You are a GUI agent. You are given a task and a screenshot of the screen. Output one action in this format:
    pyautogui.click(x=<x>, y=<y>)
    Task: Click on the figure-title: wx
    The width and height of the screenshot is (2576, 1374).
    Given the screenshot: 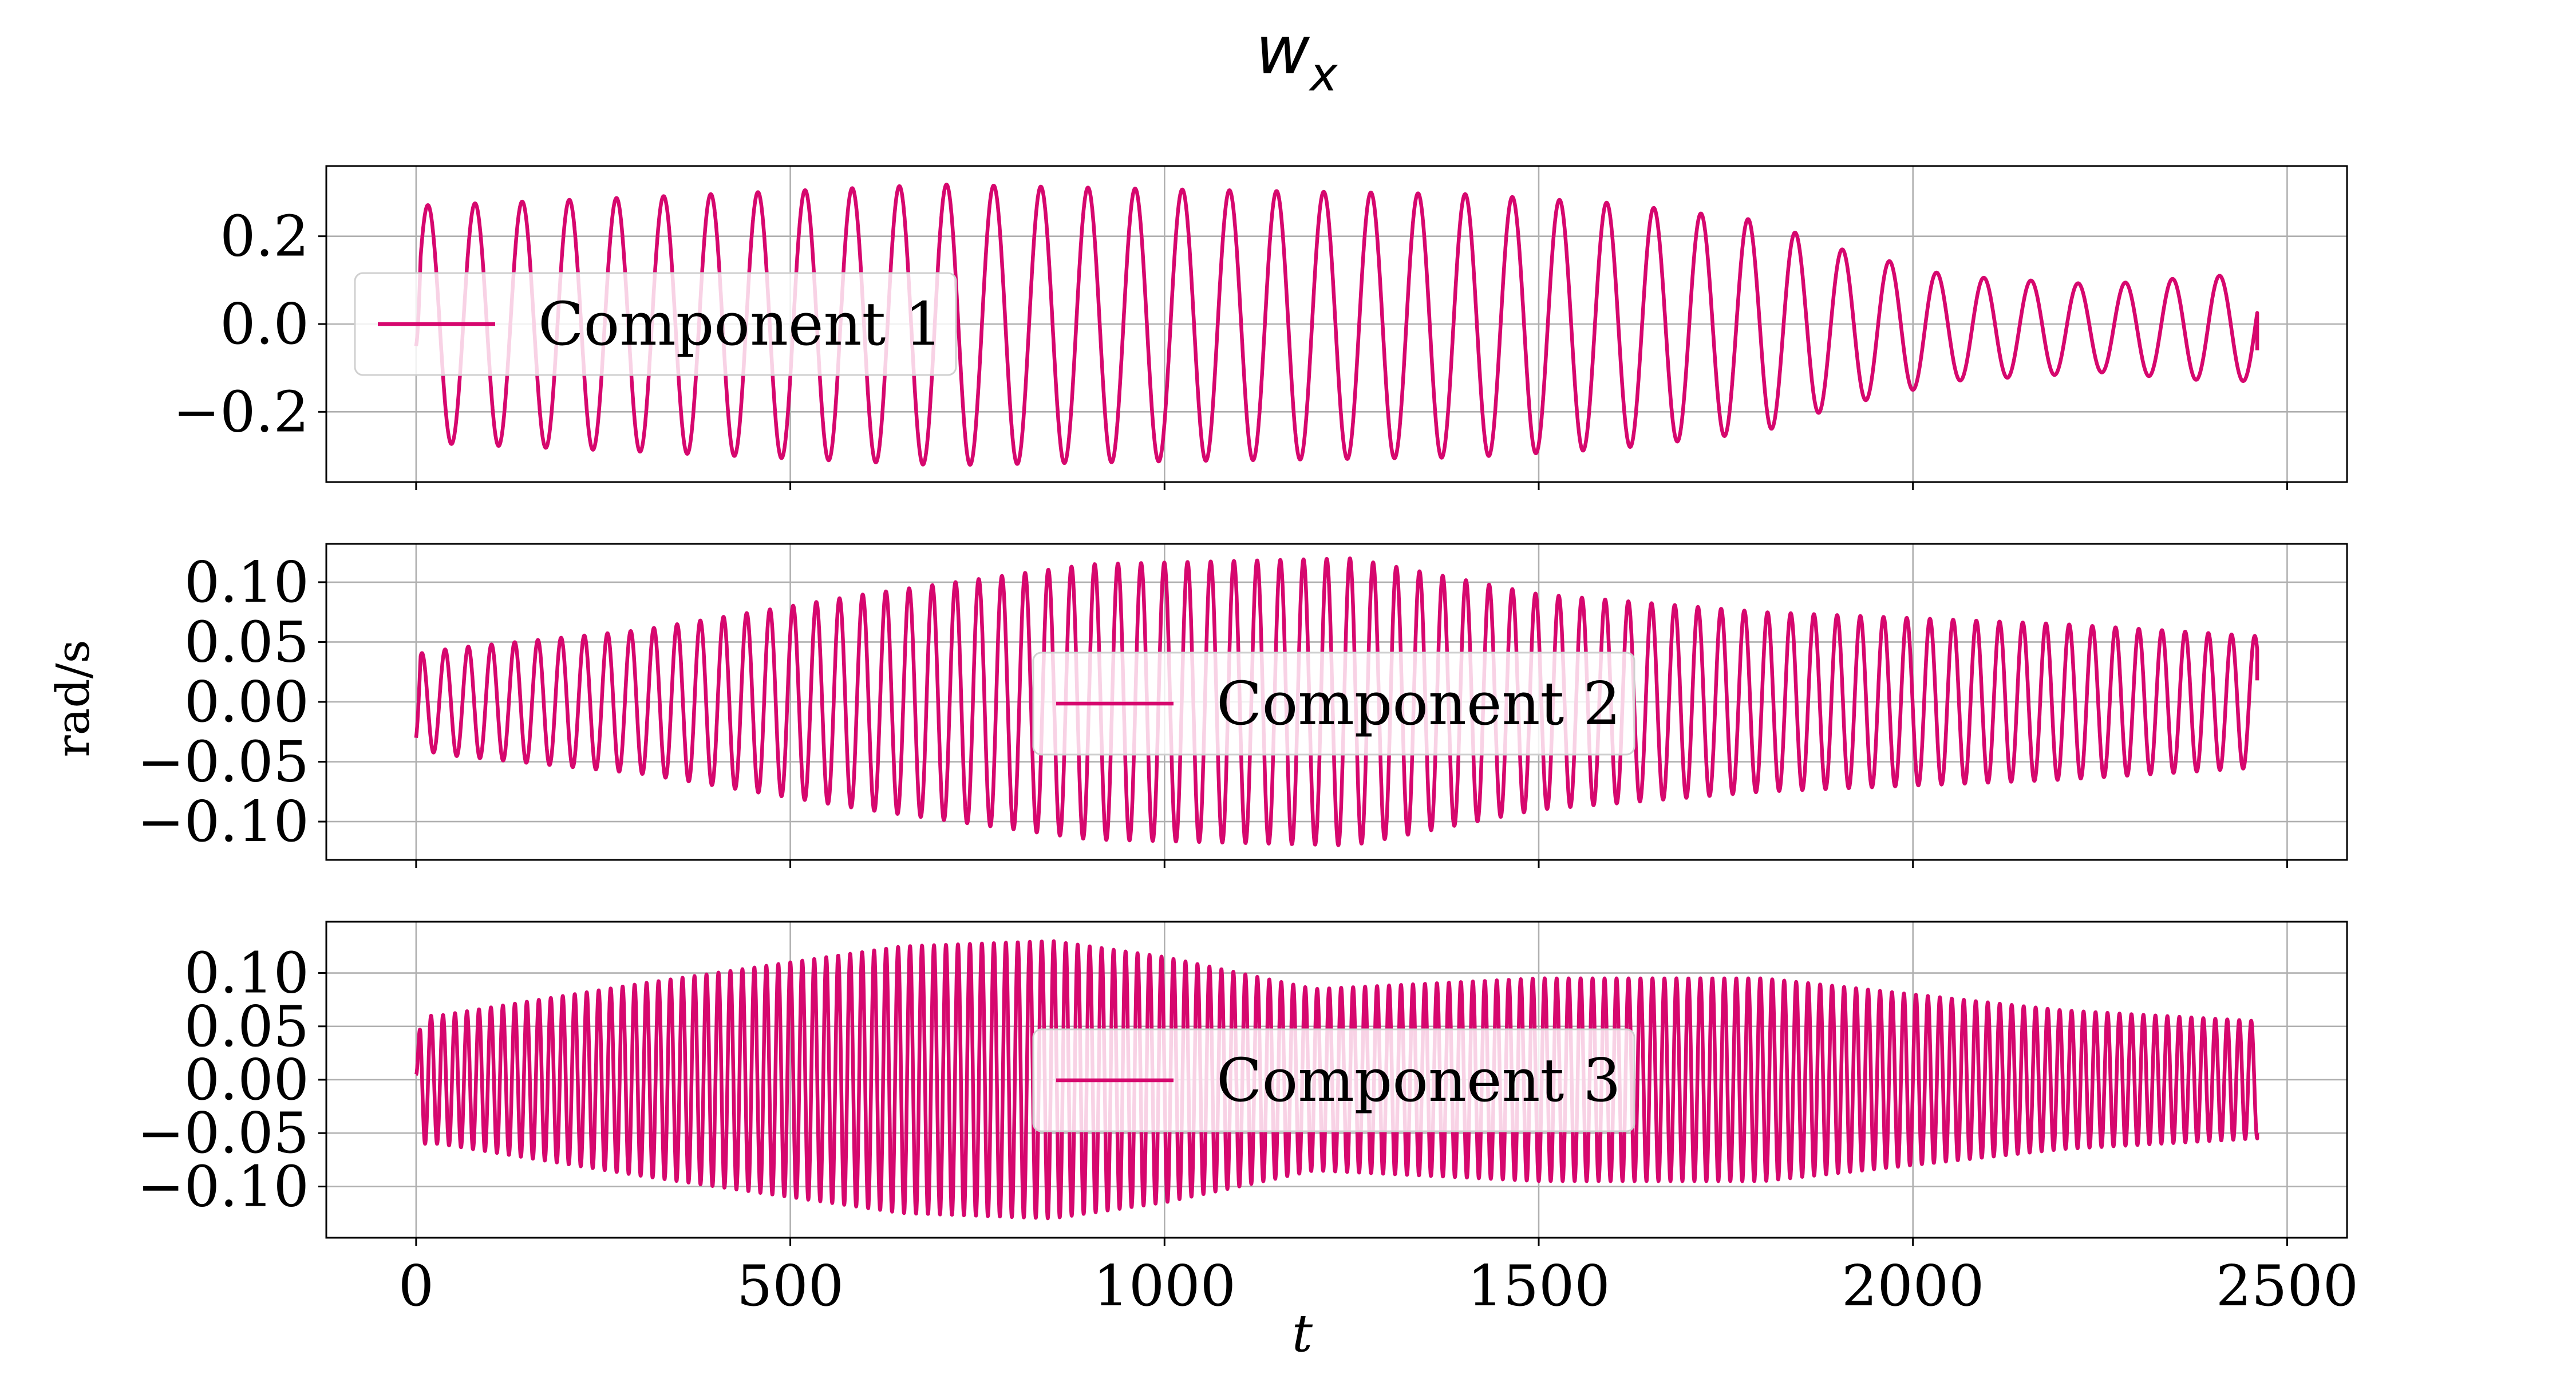 What is the action you would take?
    pyautogui.click(x=1296, y=57)
    